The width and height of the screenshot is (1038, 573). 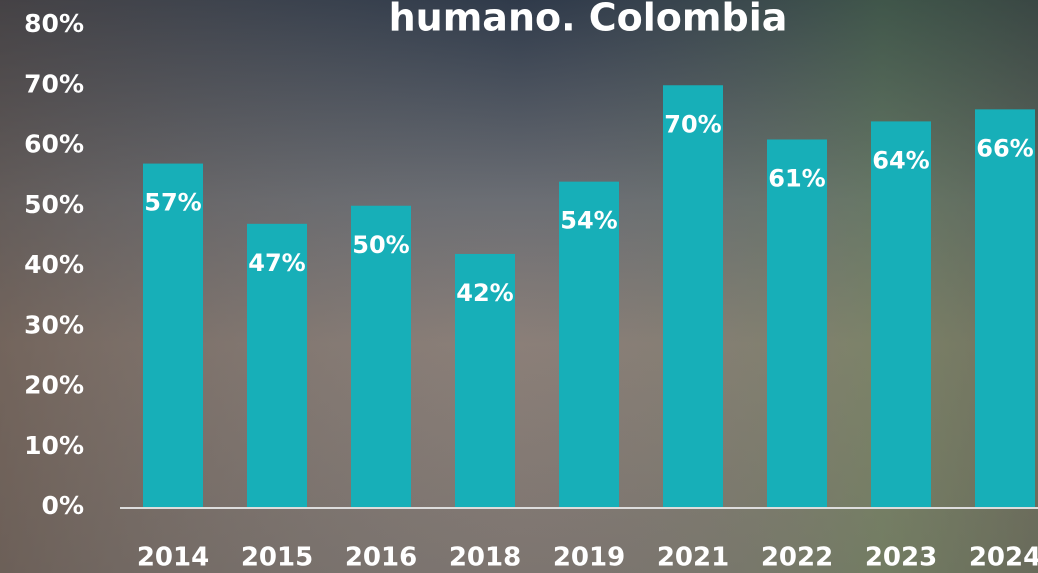 What do you see at coordinates (1003, 558) in the screenshot?
I see `x-tick-label: 2024` at bounding box center [1003, 558].